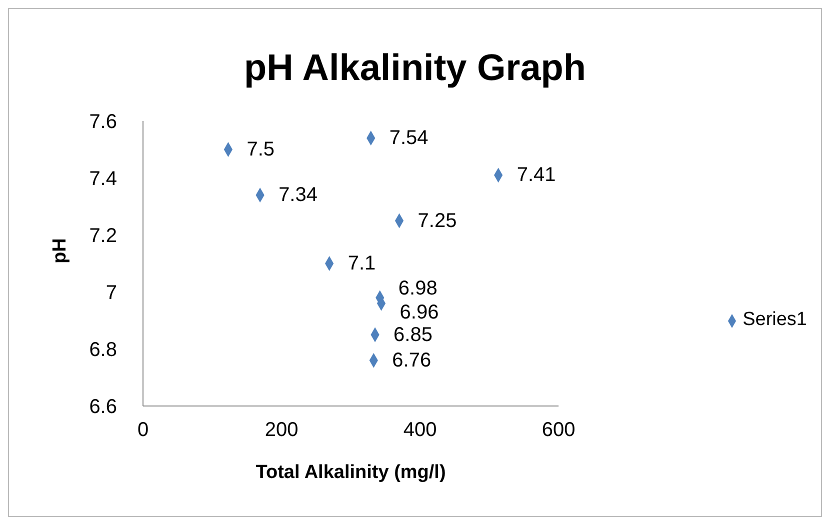  What do you see at coordinates (559, 430) in the screenshot?
I see `x-tick-label: 600` at bounding box center [559, 430].